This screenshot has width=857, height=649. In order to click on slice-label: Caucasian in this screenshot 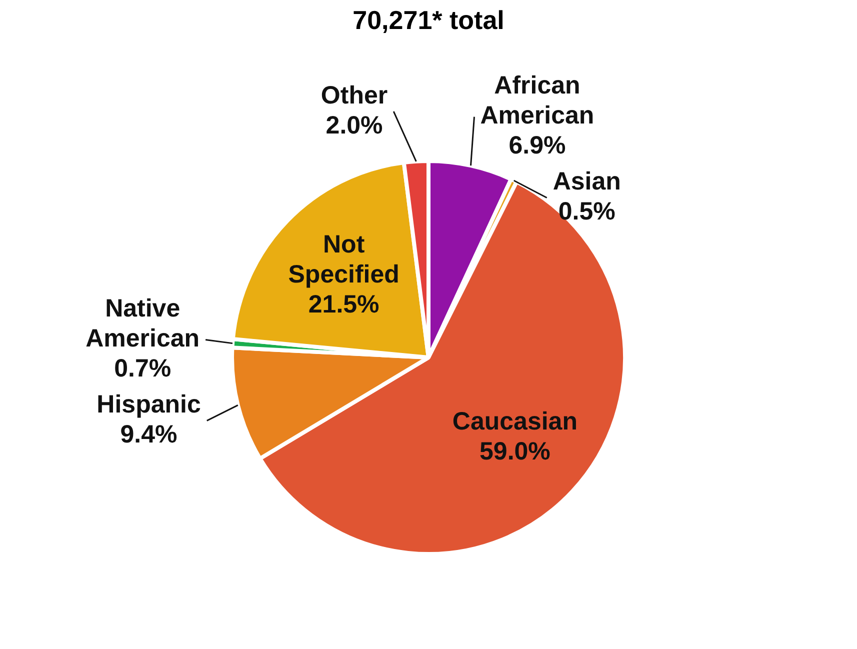, I will do `click(515, 422)`.